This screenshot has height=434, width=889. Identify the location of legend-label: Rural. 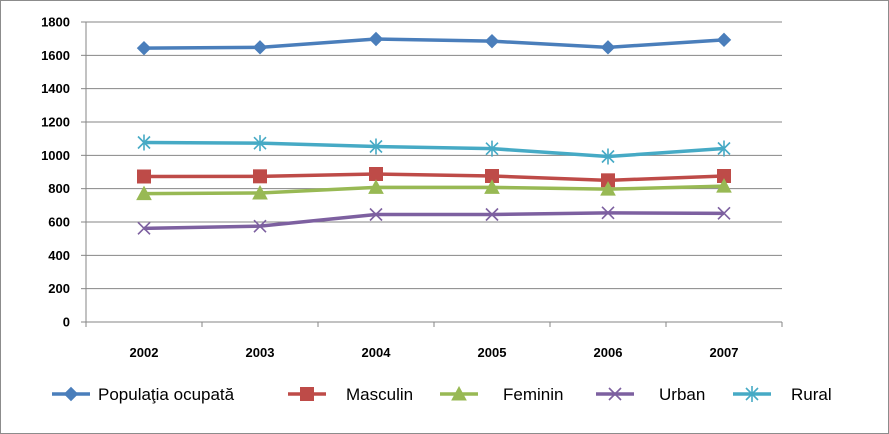
(811, 394).